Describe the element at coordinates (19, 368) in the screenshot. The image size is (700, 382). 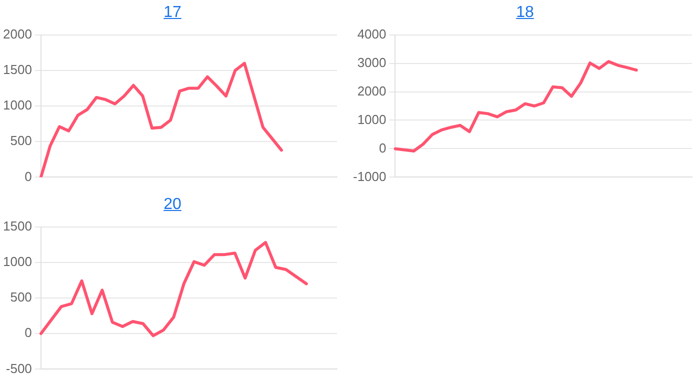
I see `y-tick-label: -500` at that location.